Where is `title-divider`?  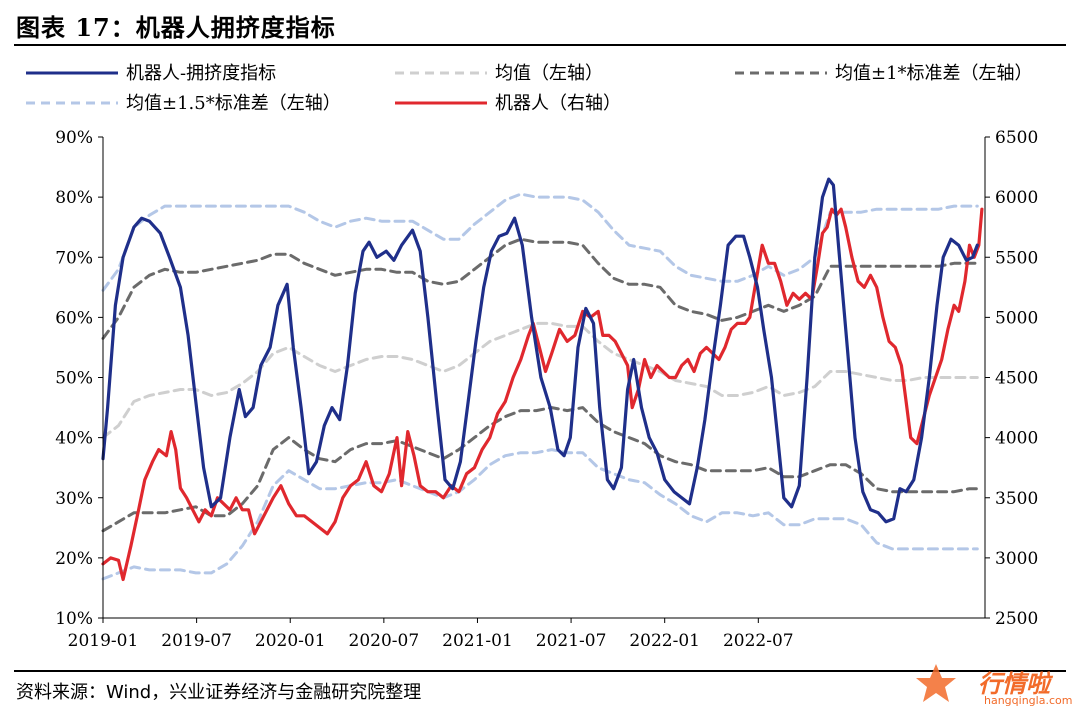 title-divider is located at coordinates (540, 45).